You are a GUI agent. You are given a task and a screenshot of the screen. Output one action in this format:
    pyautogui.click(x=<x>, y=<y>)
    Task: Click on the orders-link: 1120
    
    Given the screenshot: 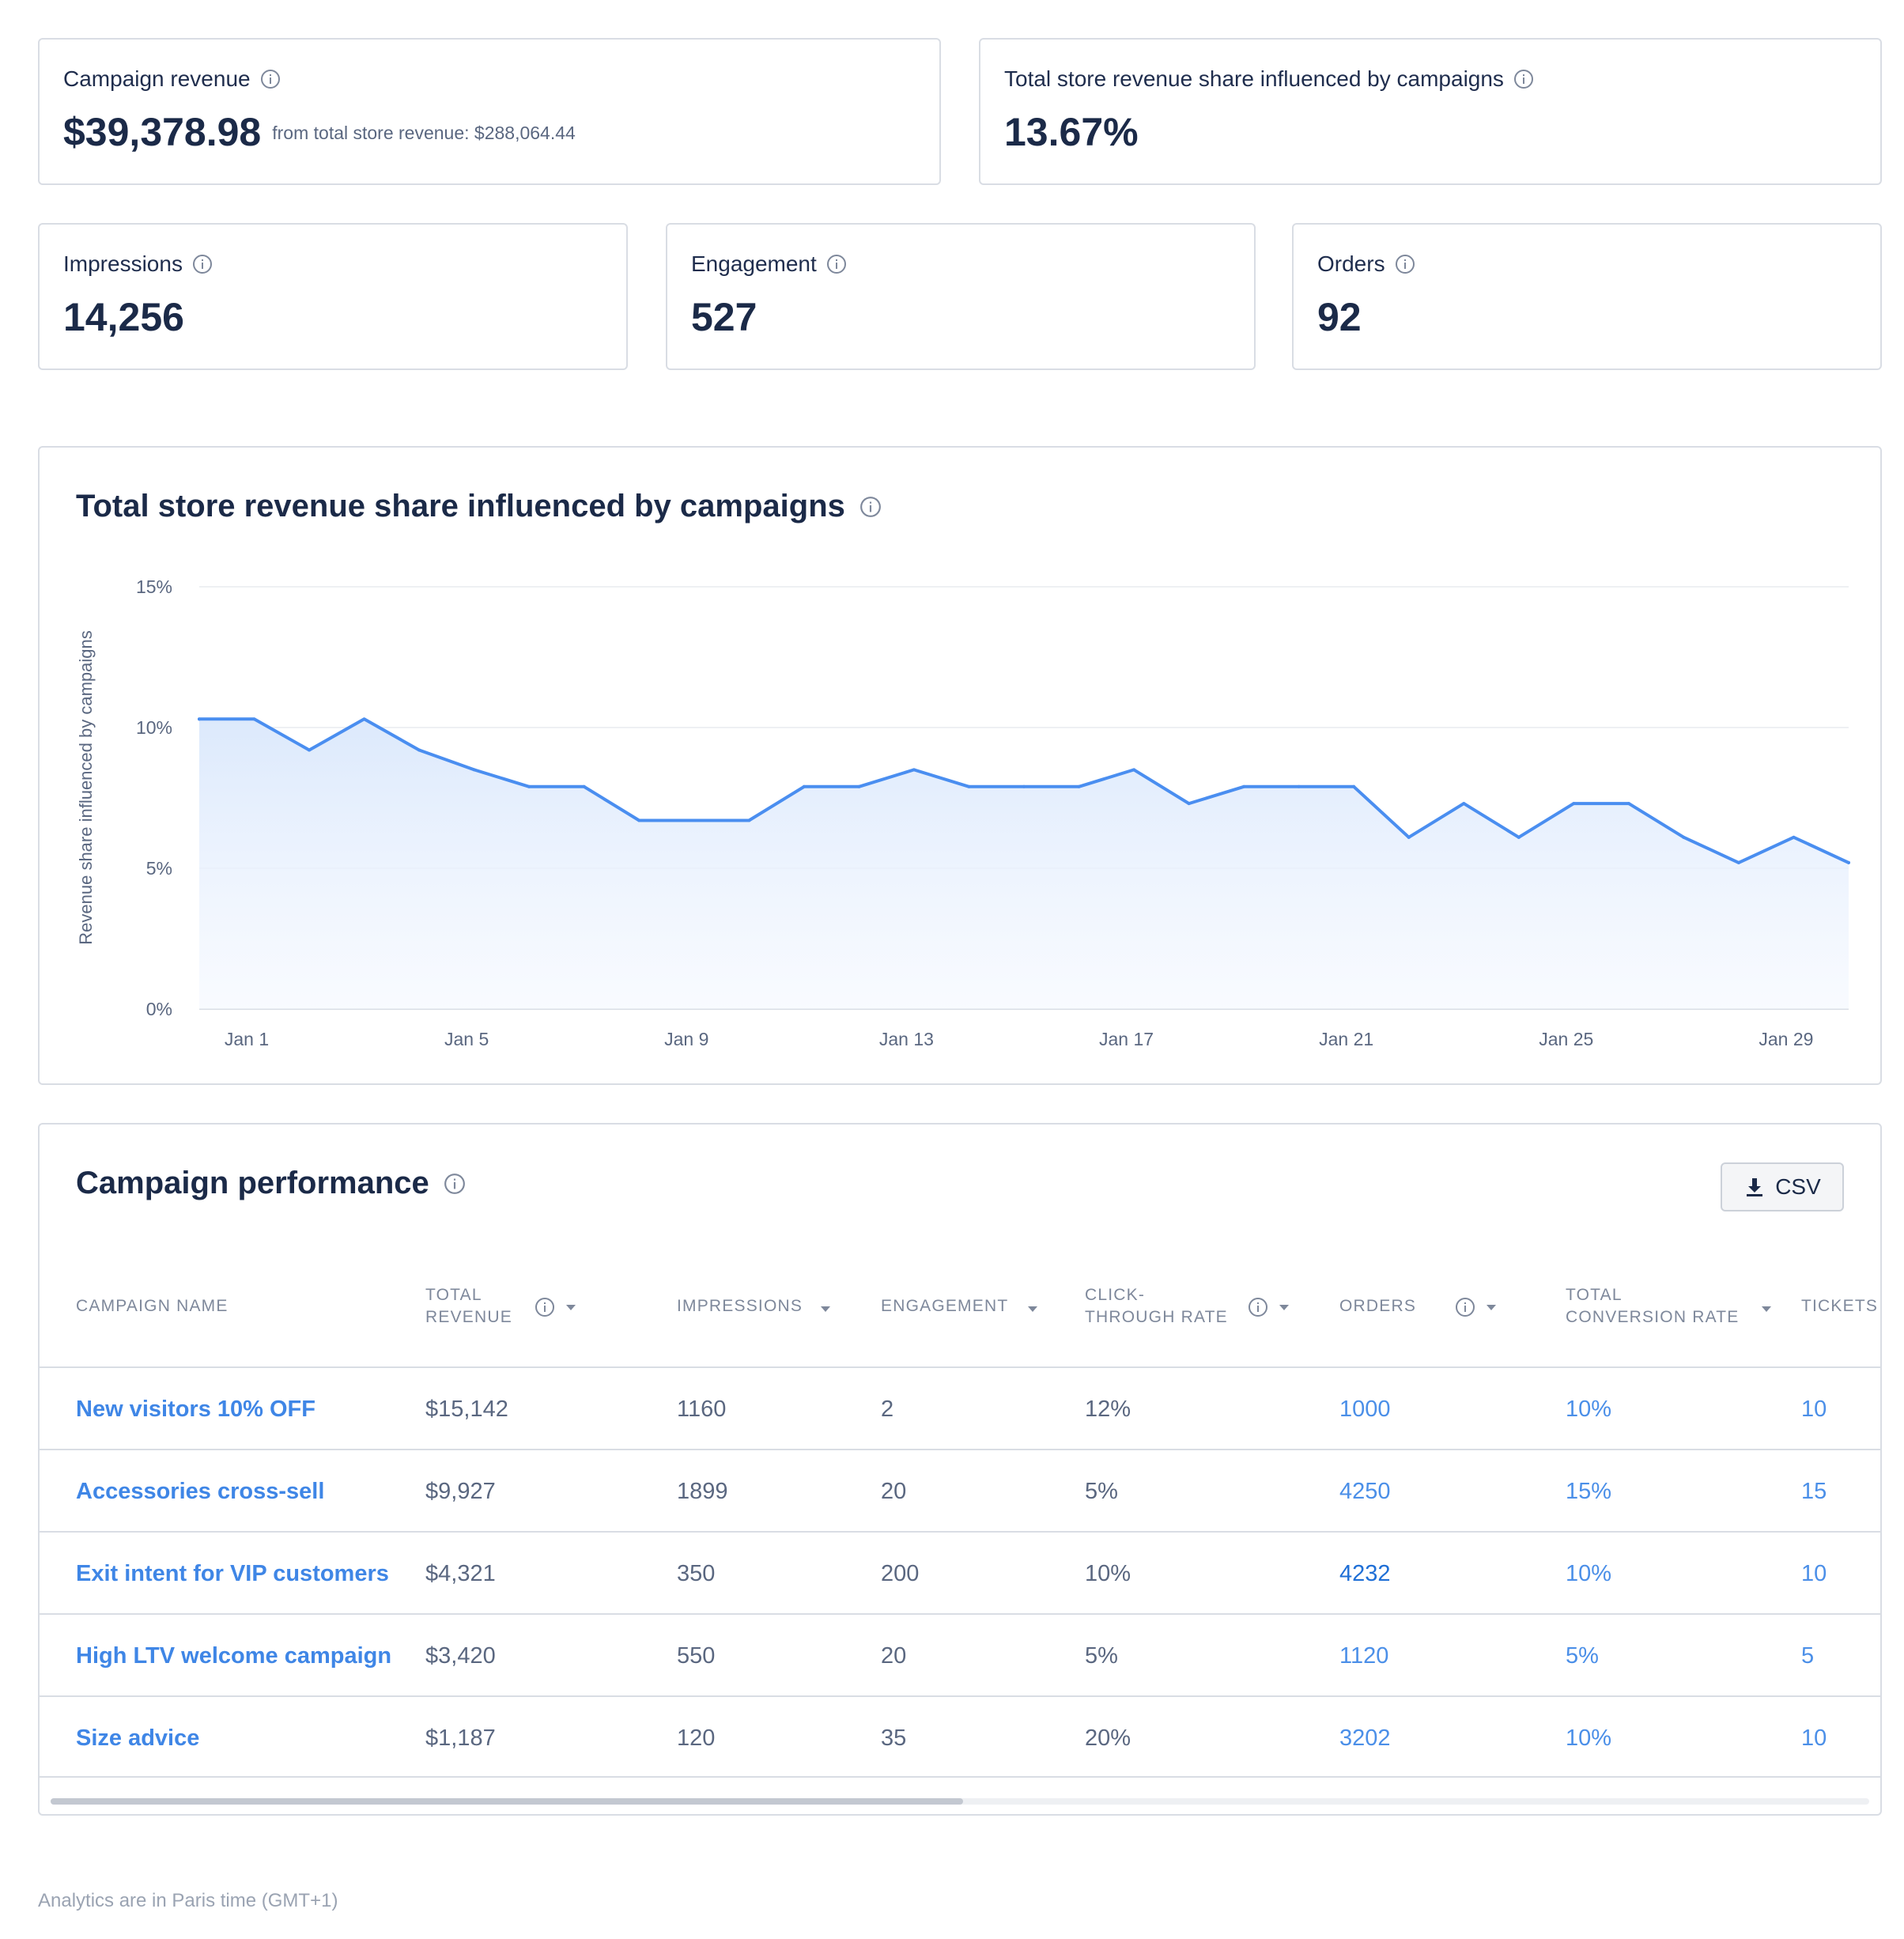 What is the action you would take?
    pyautogui.click(x=1364, y=1656)
    